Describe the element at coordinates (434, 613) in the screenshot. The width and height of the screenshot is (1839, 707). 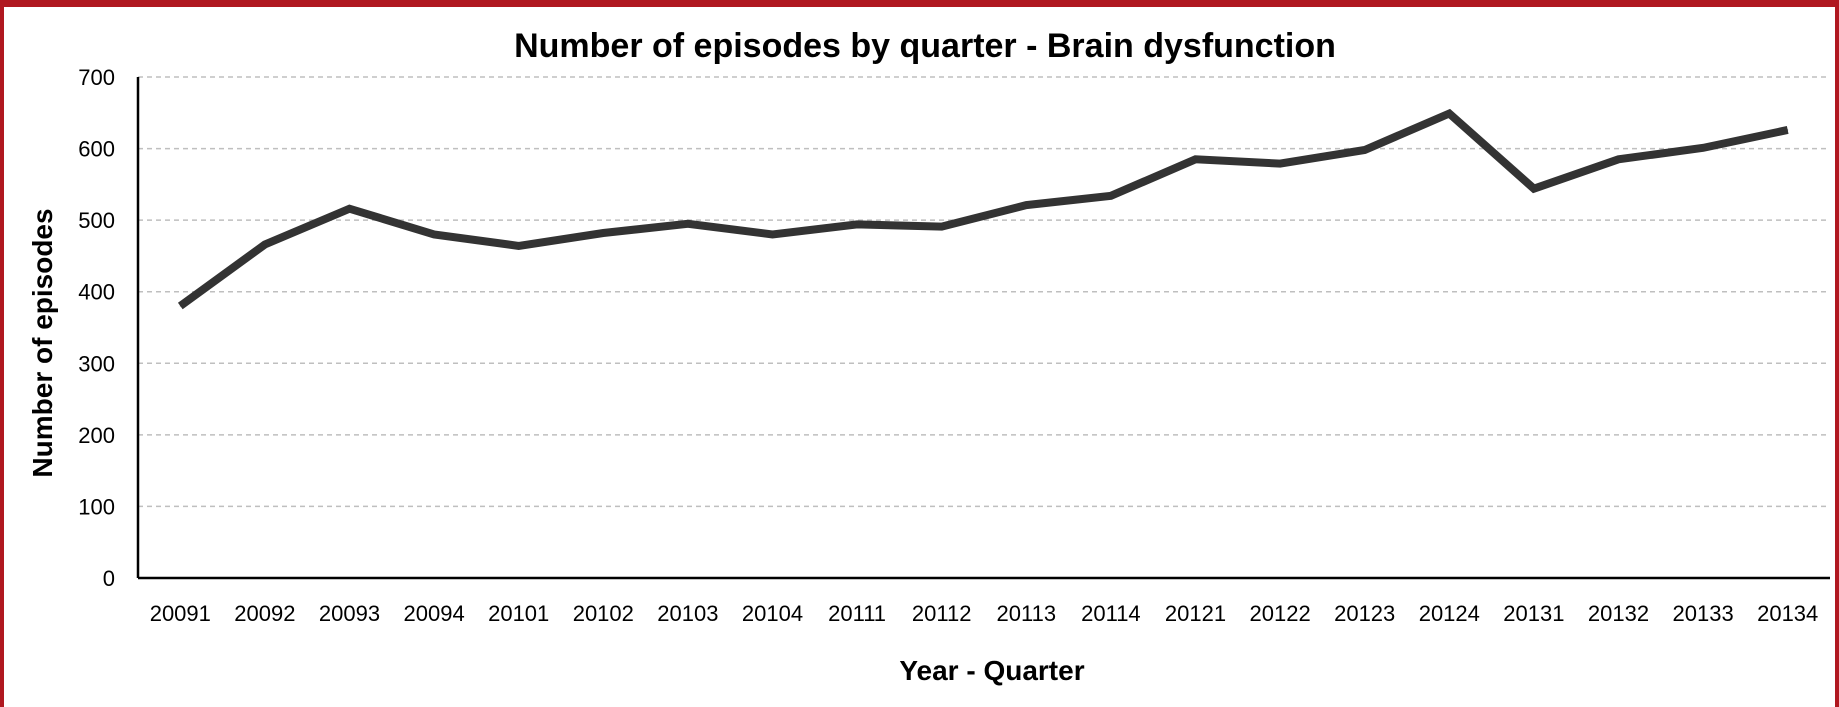
I see `x-tick-label: 20094` at that location.